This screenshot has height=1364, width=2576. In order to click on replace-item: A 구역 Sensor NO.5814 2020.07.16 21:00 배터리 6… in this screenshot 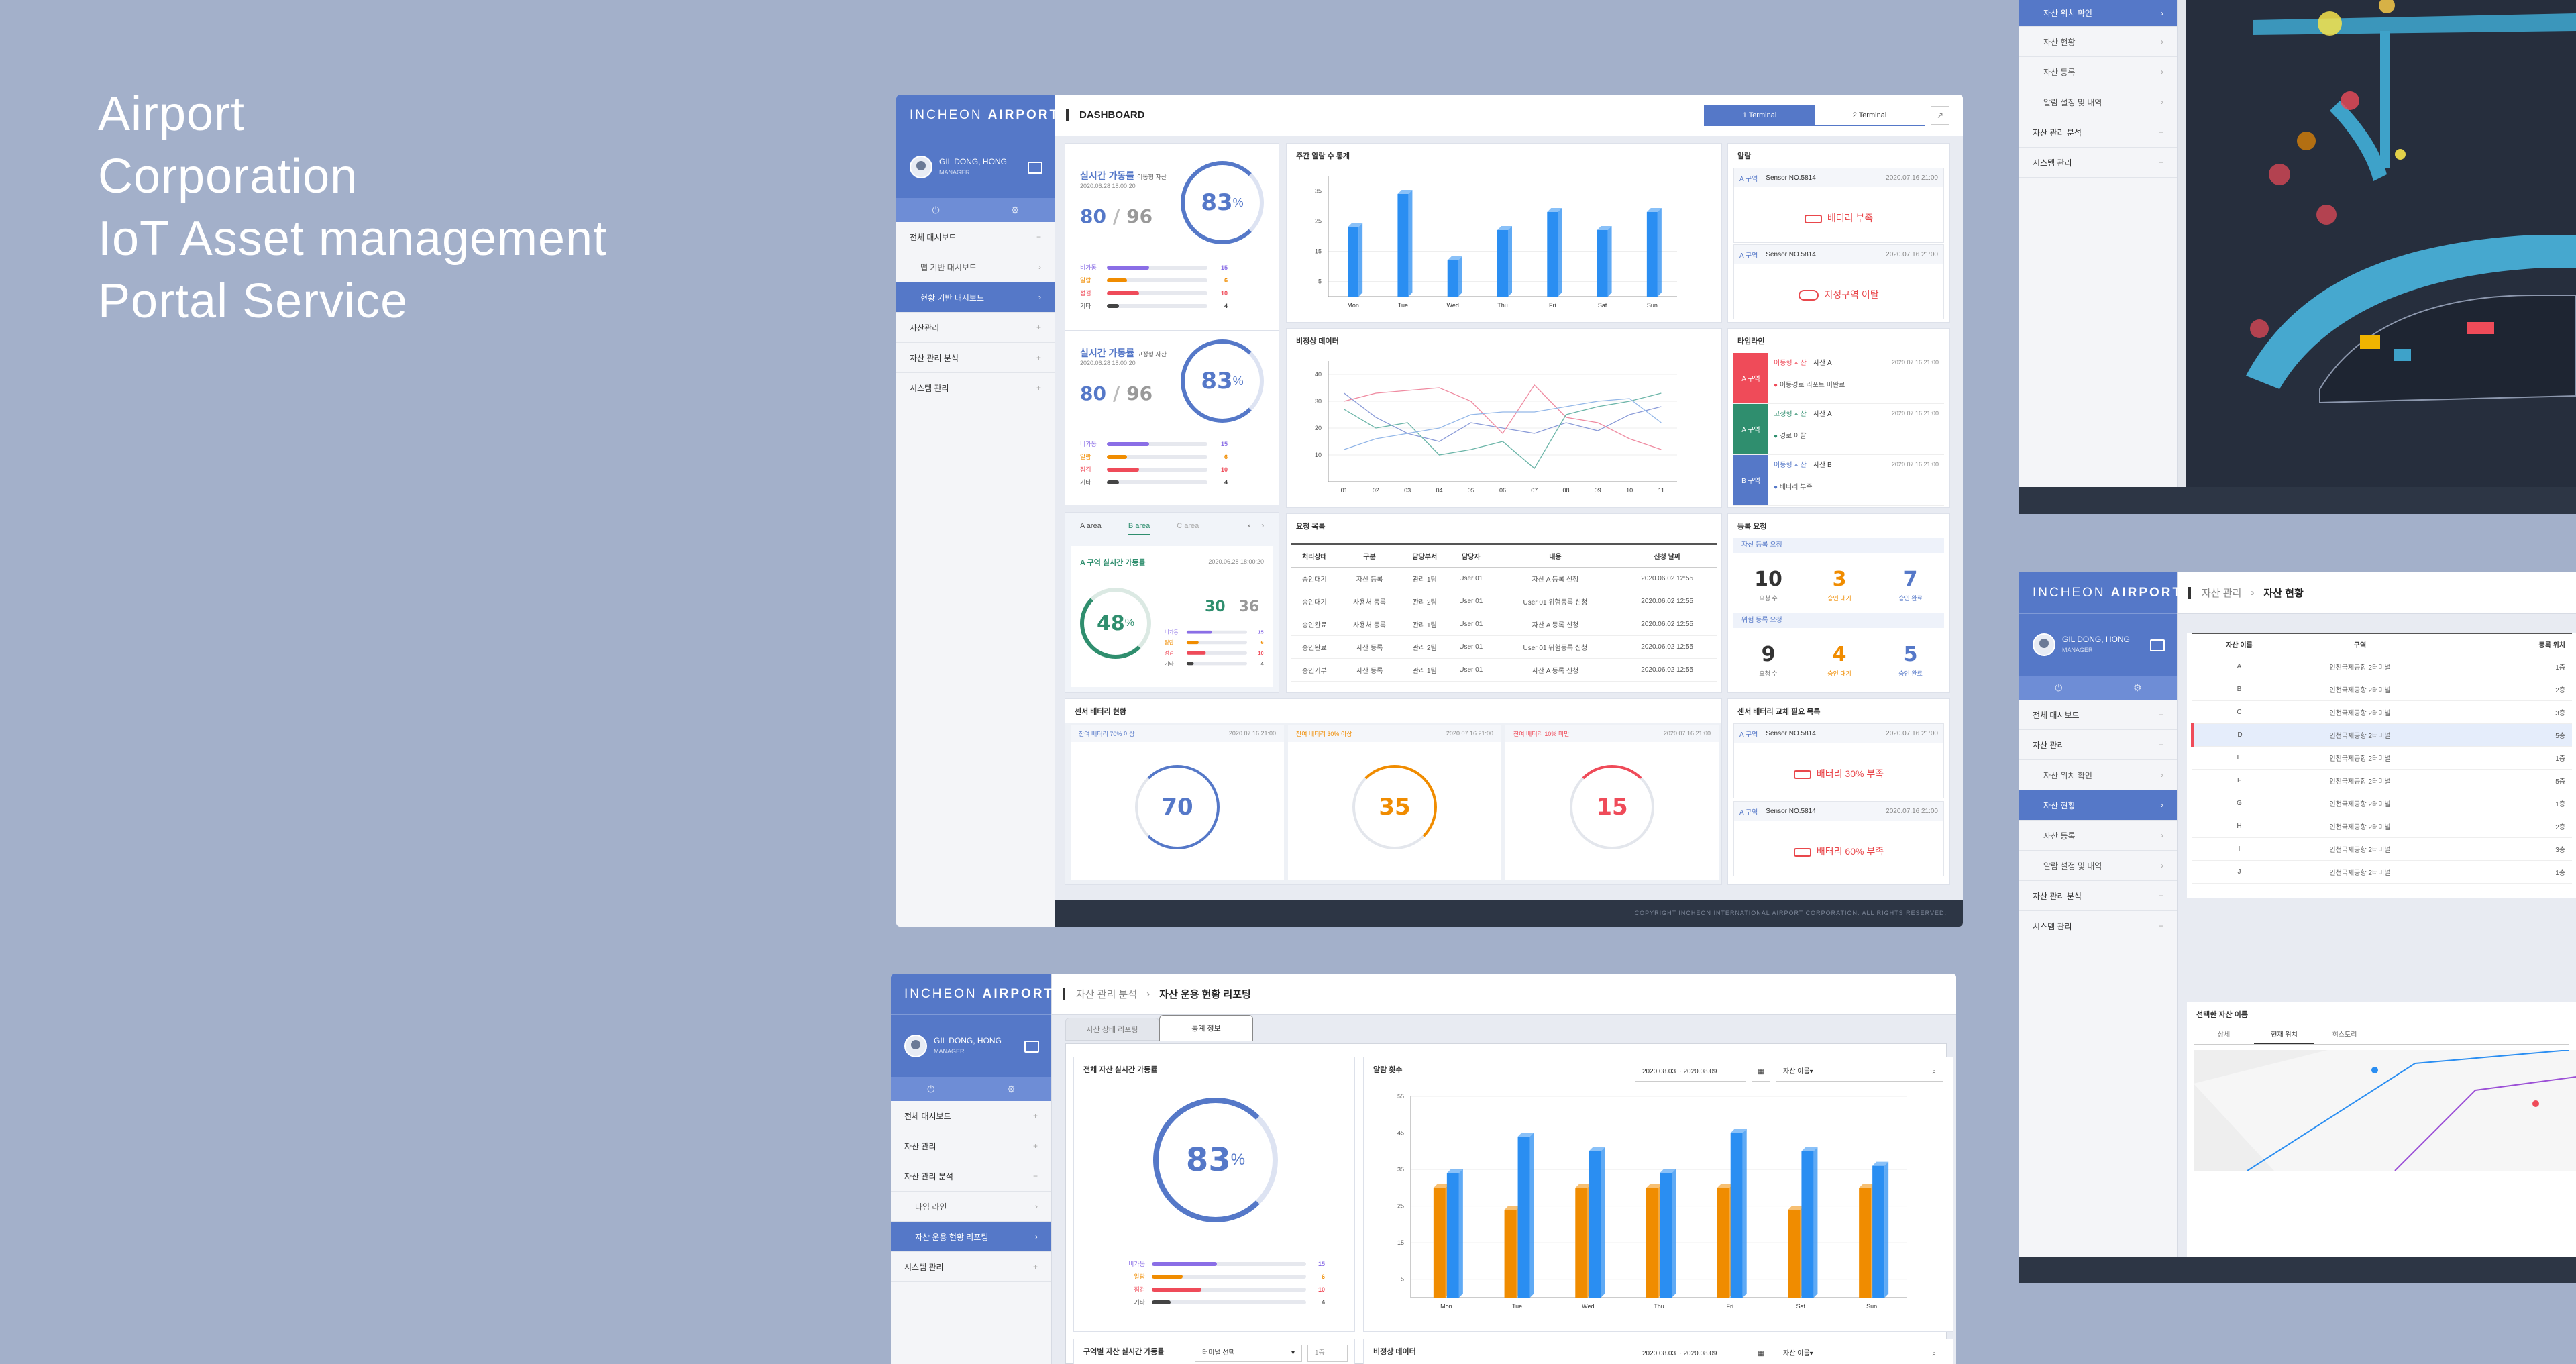, I will do `click(1838, 839)`.